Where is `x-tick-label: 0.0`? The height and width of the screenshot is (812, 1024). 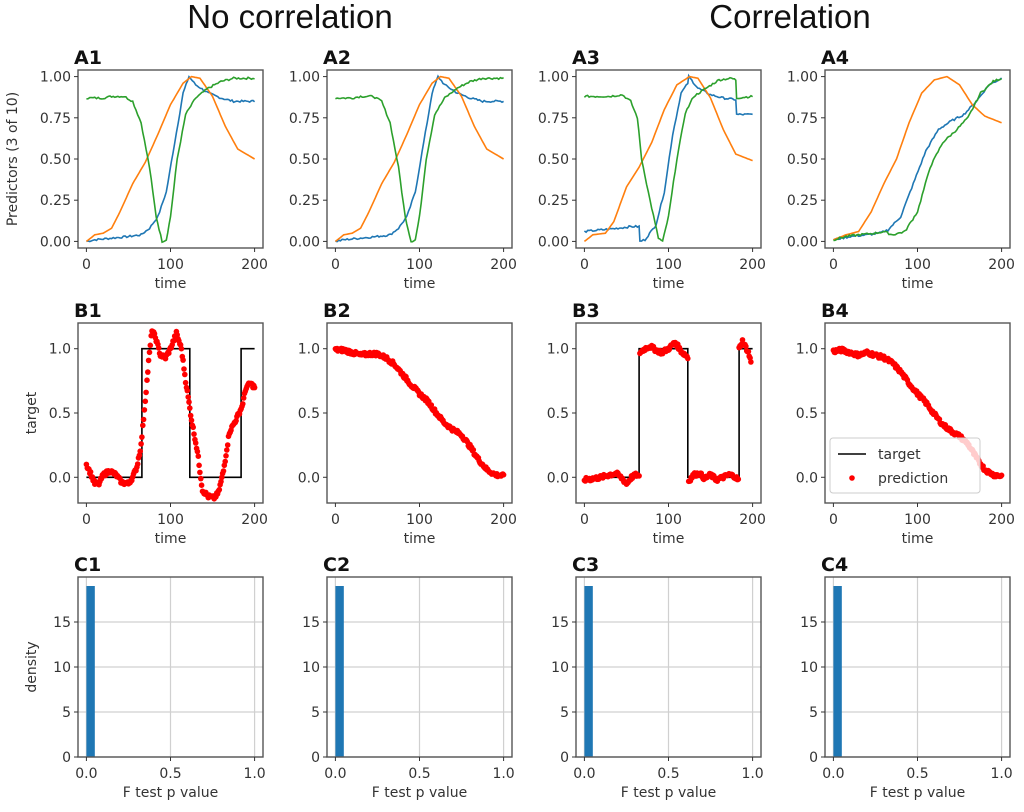 x-tick-label: 0.0 is located at coordinates (833, 774).